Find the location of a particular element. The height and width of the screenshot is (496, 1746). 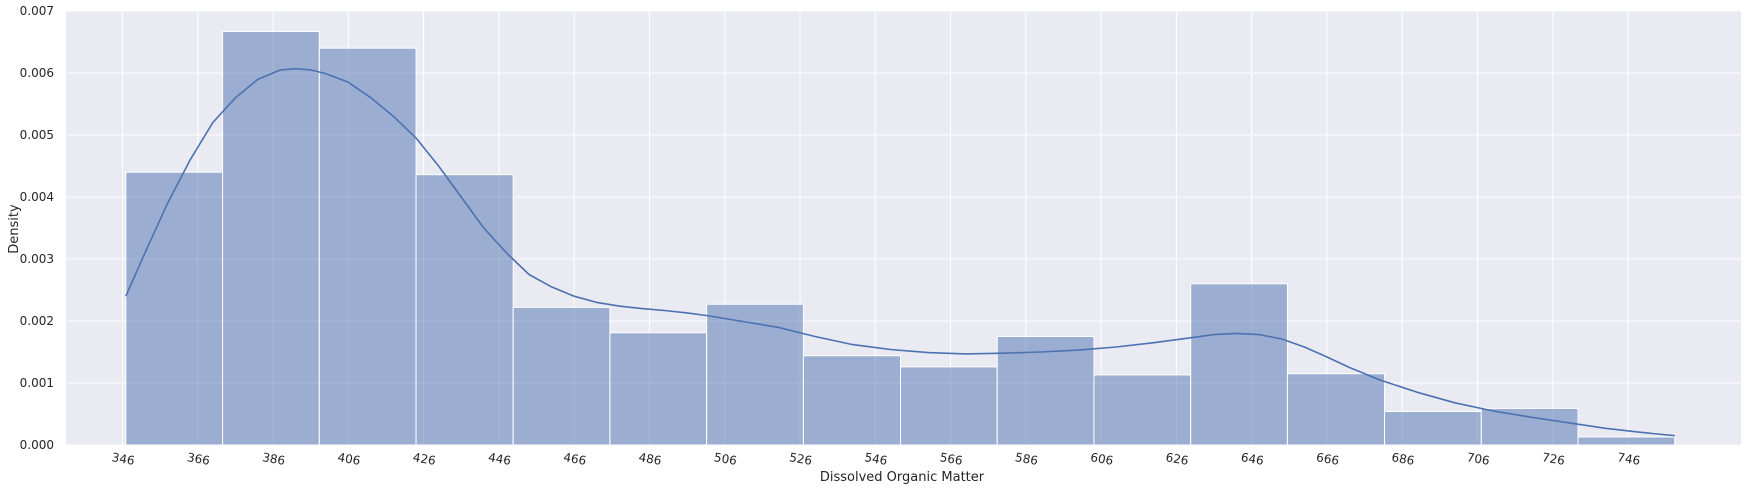

y-tick-label: 0.000 is located at coordinates (37, 445).